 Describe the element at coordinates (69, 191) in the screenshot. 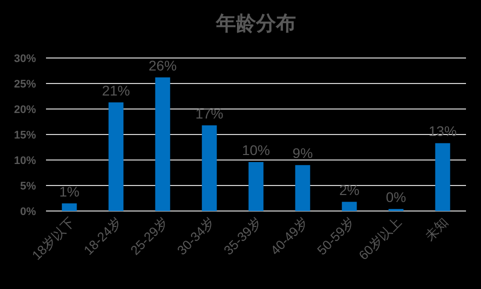

I see `data-label: 1%` at that location.